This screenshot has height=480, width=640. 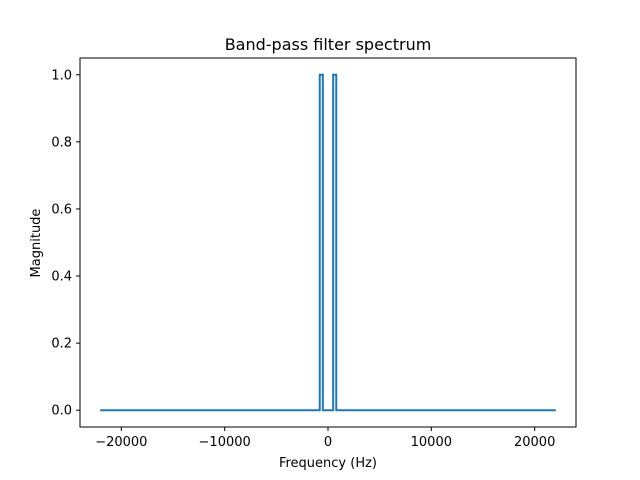 What do you see at coordinates (225, 442) in the screenshot?
I see `x-tick-label: −10000` at bounding box center [225, 442].